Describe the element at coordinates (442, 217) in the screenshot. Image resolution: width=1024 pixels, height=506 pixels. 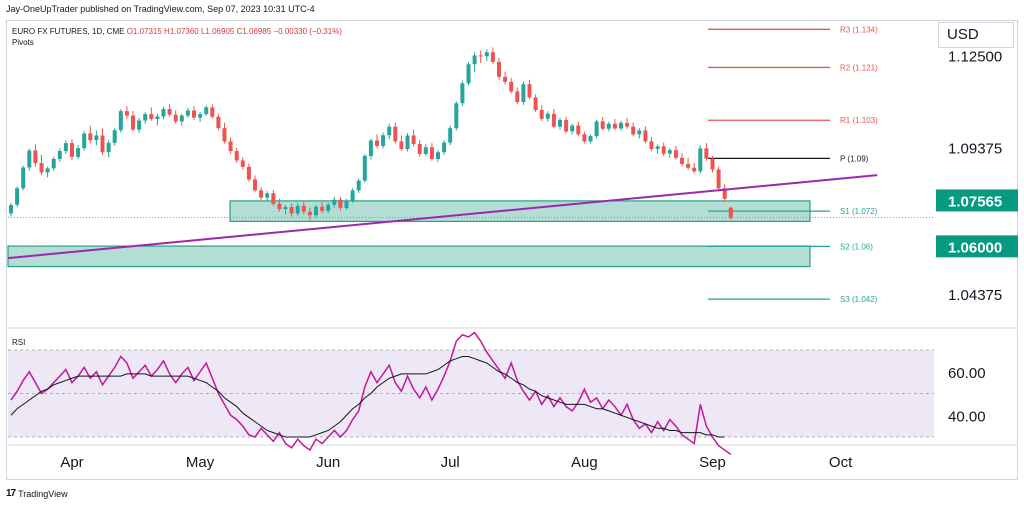
I see `trendline` at that location.